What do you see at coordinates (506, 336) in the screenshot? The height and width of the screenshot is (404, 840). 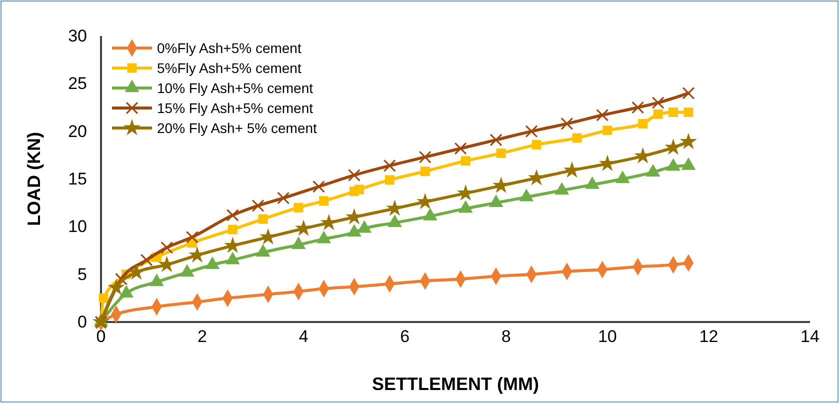 I see `x-tick-label: 8` at bounding box center [506, 336].